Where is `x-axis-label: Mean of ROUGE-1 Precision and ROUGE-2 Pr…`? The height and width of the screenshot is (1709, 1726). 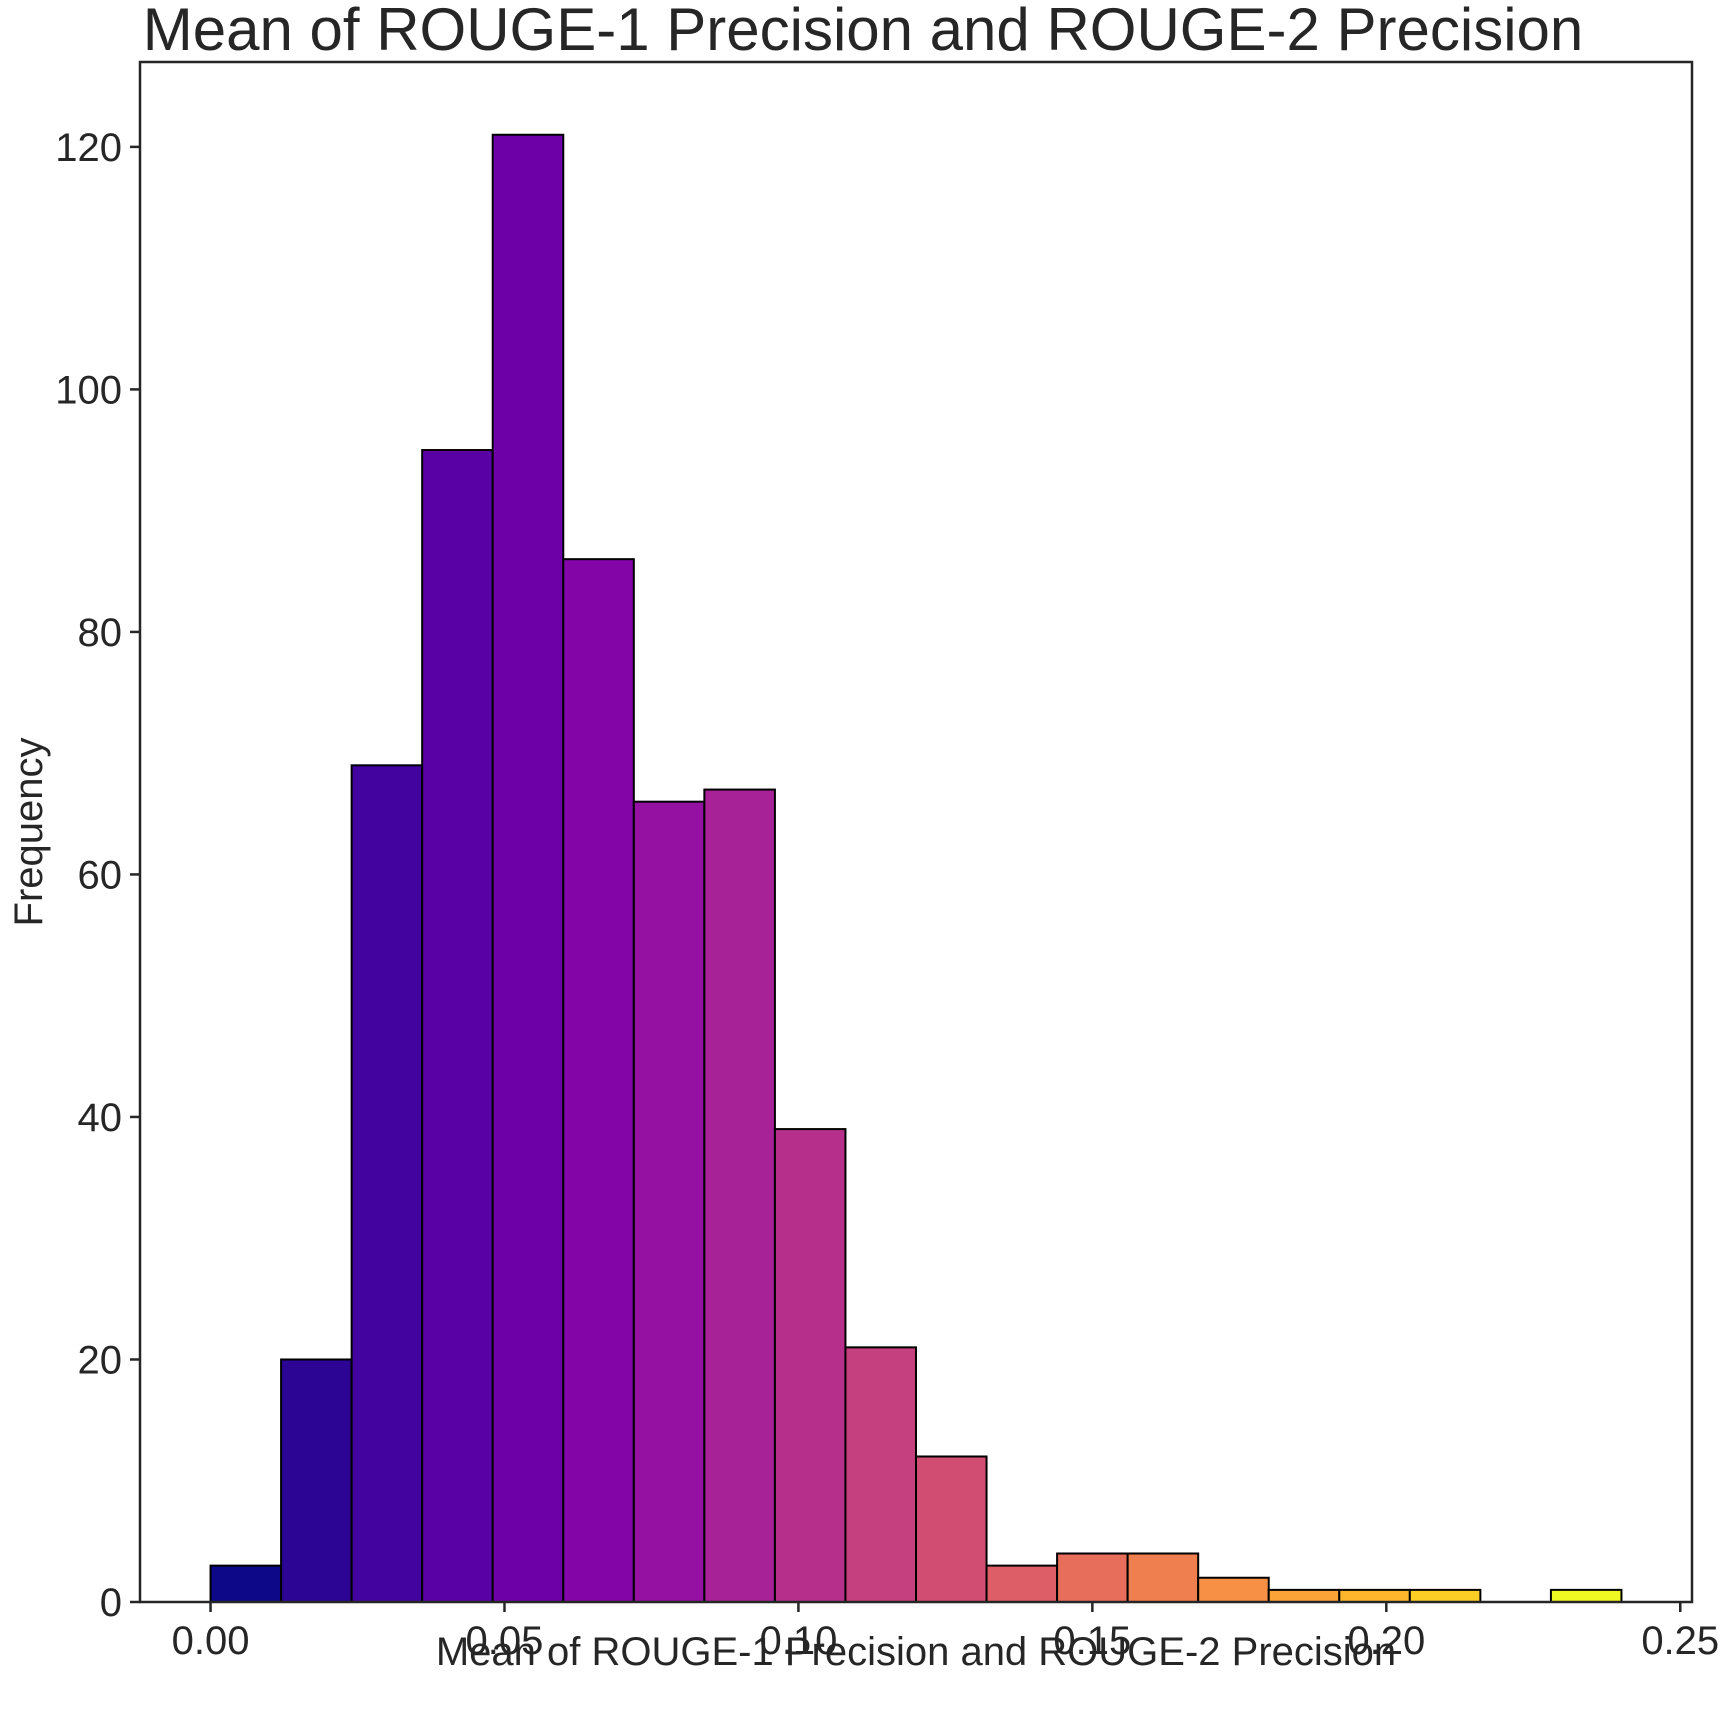 x-axis-label: Mean of ROUGE-1 Precision and ROUGE-2 Pr… is located at coordinates (916, 1652).